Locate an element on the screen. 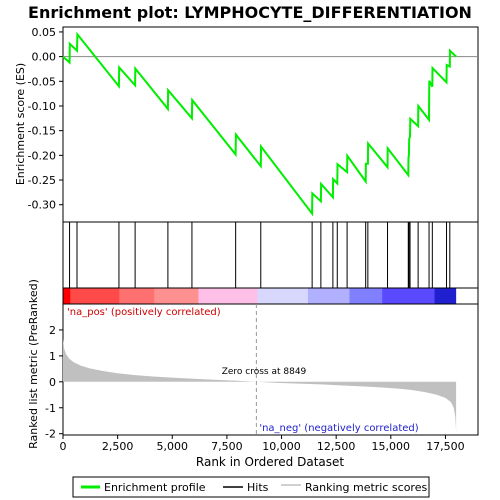  neg-correlated-label: 'na_neg' (negatively correlated) is located at coordinates (338, 428).